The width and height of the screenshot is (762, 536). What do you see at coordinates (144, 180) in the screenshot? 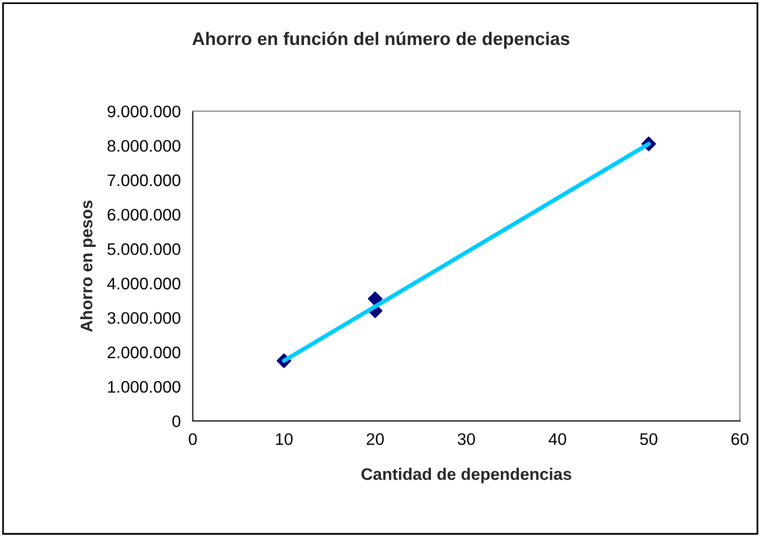
I see `y-tick-label: 7.000.000` at bounding box center [144, 180].